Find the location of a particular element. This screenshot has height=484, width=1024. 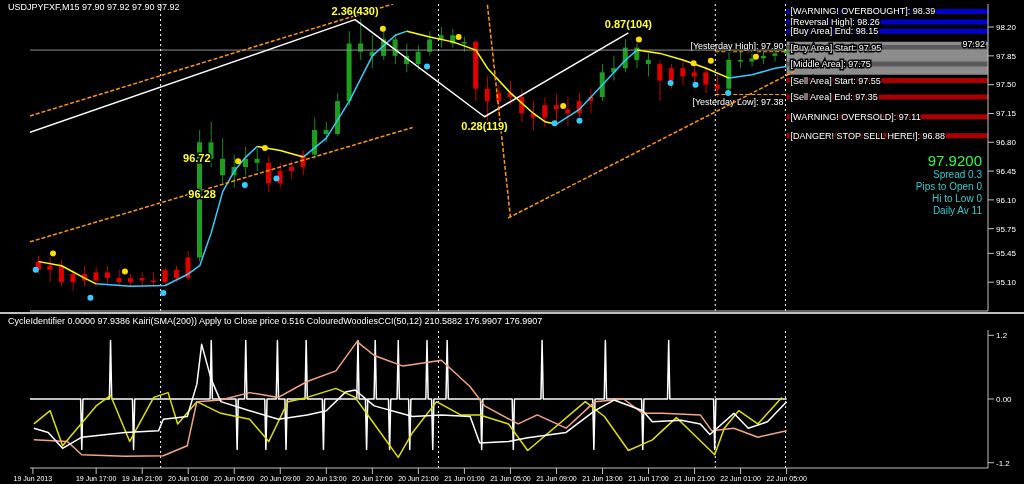

y-tick-label: 97.85 is located at coordinates (1006, 56).